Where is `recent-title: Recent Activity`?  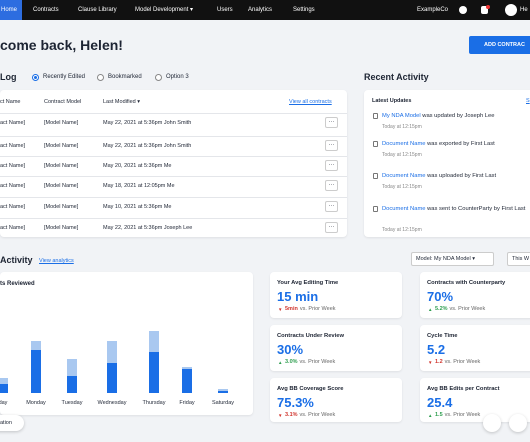 recent-title: Recent Activity is located at coordinates (396, 77).